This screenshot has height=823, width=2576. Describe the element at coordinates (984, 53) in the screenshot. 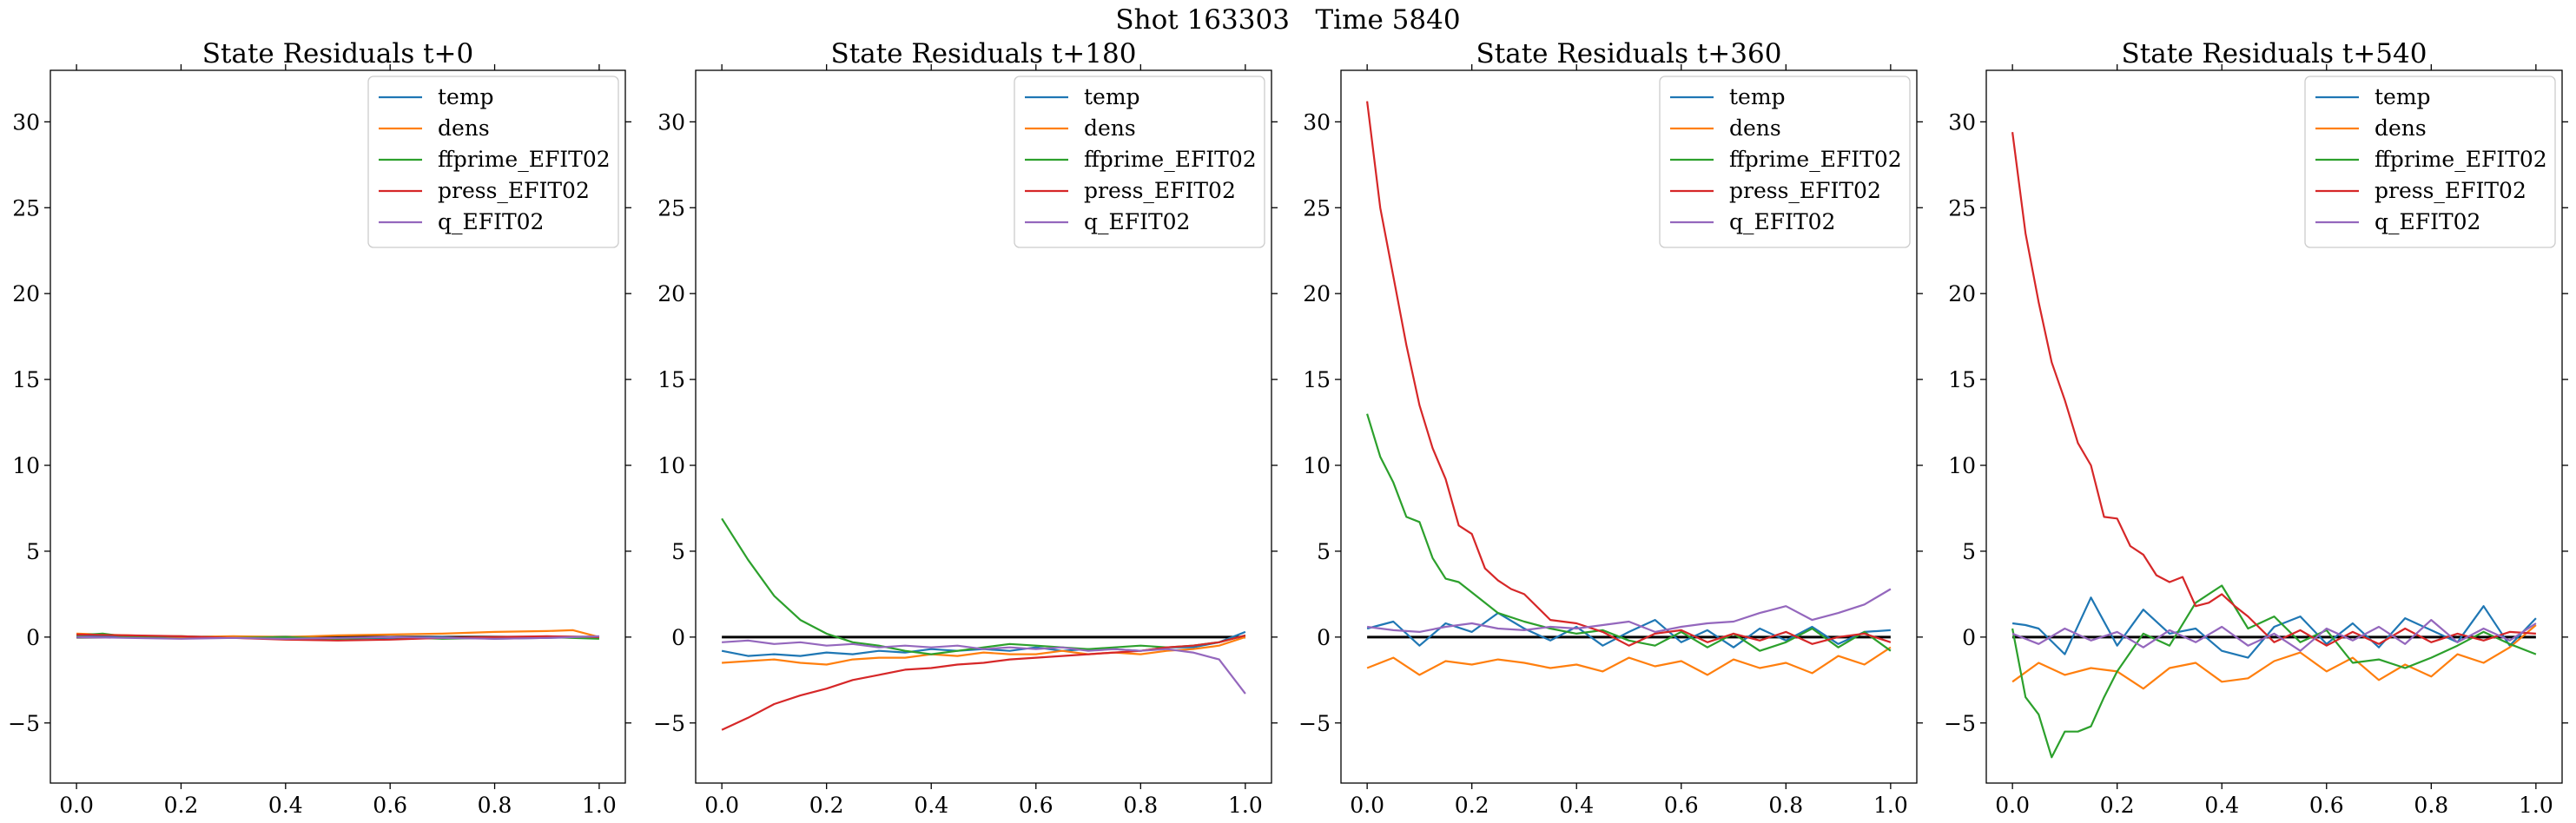

I see `panel-title: State Residuals t+180` at that location.